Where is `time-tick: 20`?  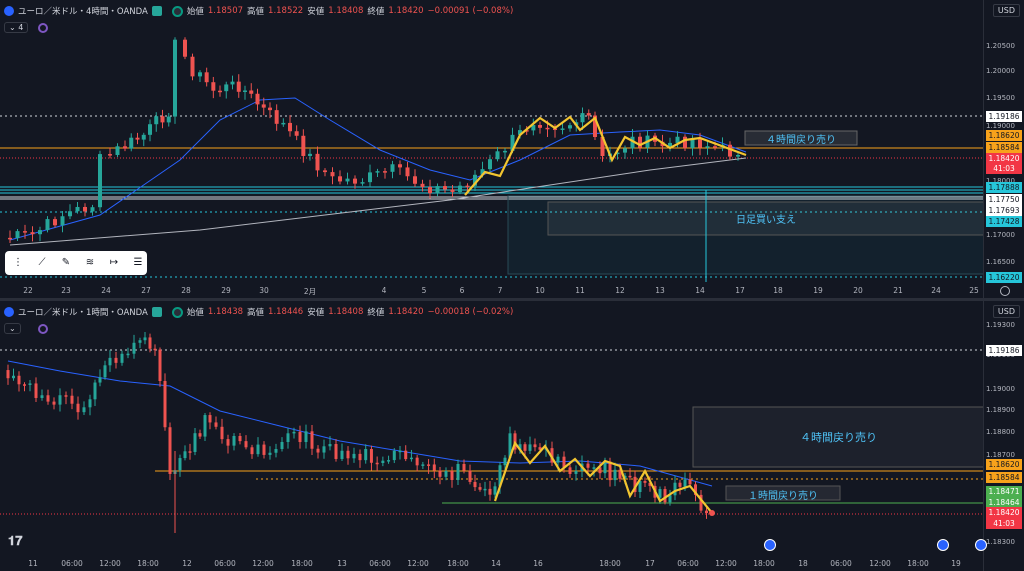 time-tick: 20 is located at coordinates (858, 290).